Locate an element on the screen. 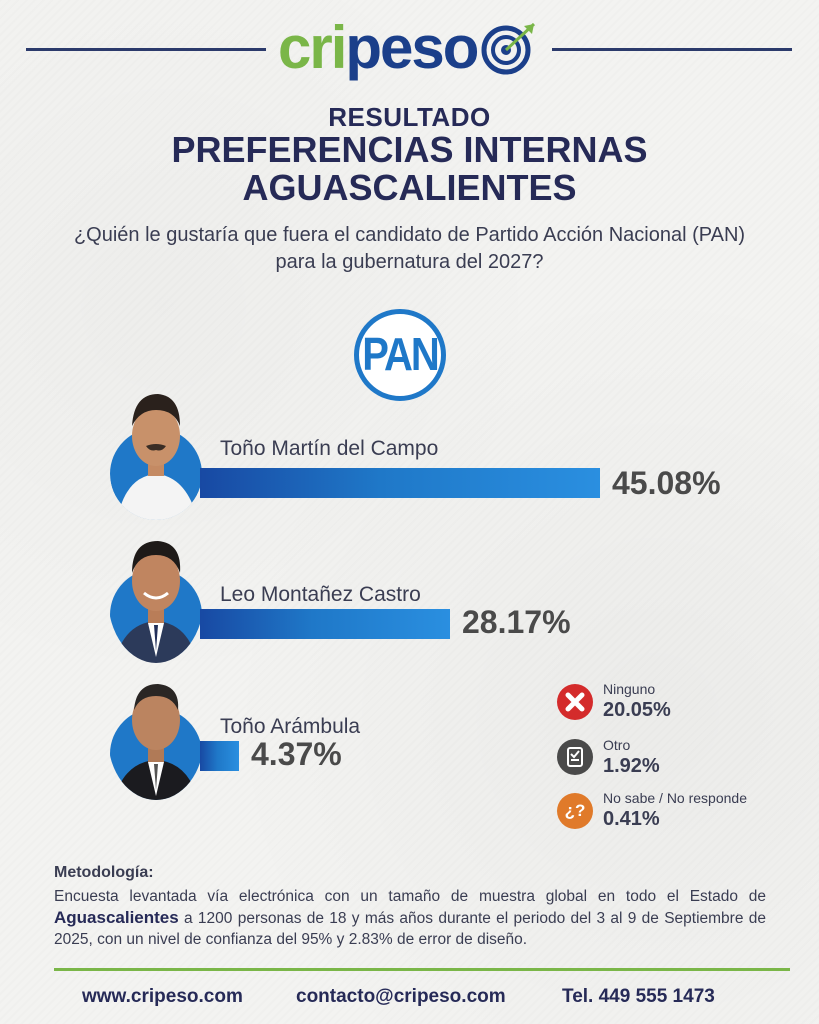  footer-email: contacto@cripeso.com is located at coordinates (401, 996).